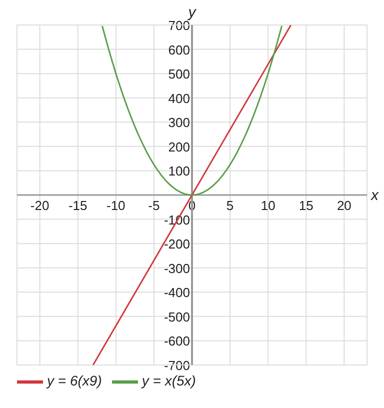 This screenshot has height=408, width=384. What do you see at coordinates (177, 292) in the screenshot?
I see `y-tick-label: -400` at bounding box center [177, 292].